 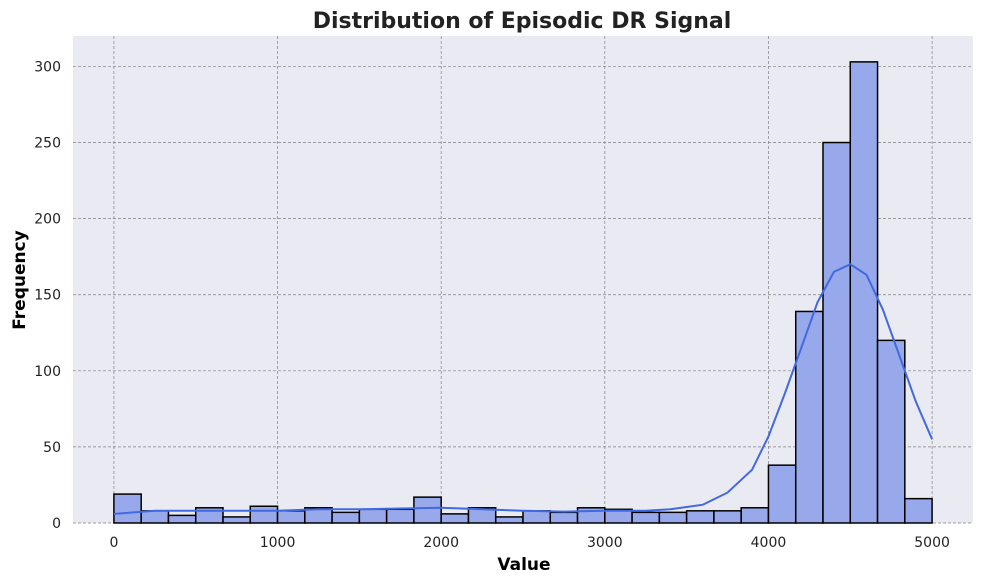 I want to click on x-tick-label: 2000, so click(x=441, y=543).